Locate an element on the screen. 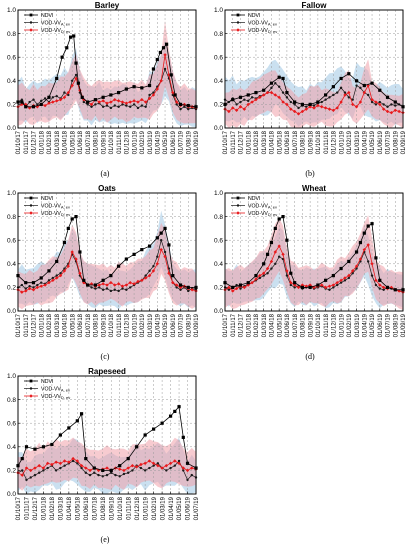 The width and height of the screenshot is (410, 550). x-tick-label: 01/09/18 is located at coordinates (104, 142).